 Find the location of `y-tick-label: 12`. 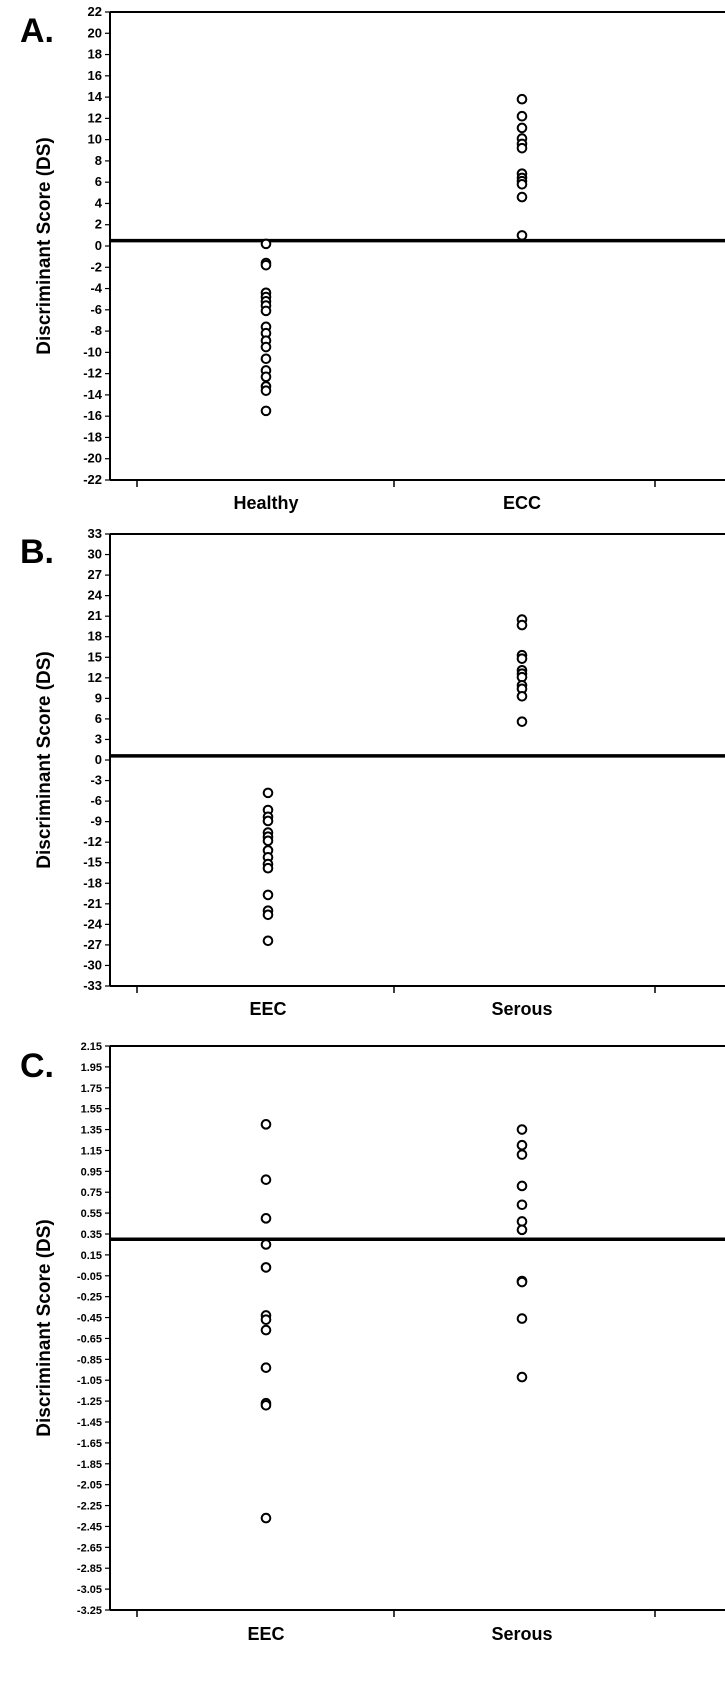

y-tick-label: 12 is located at coordinates (95, 677).